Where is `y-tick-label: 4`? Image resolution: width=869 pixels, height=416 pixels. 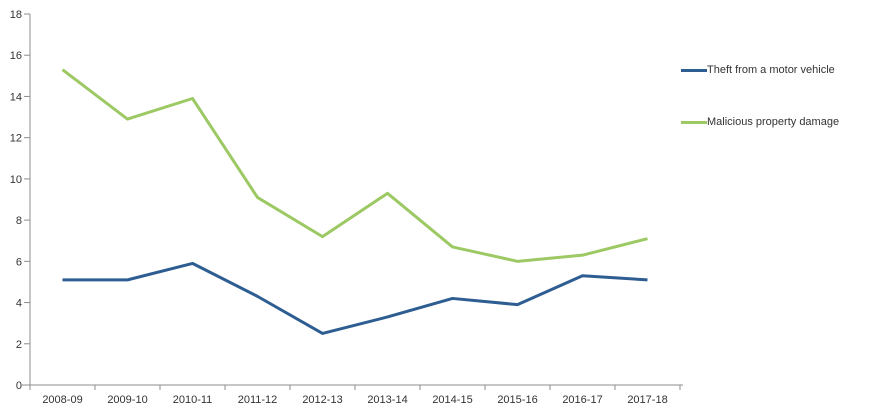
y-tick-label: 4 is located at coordinates (19, 304).